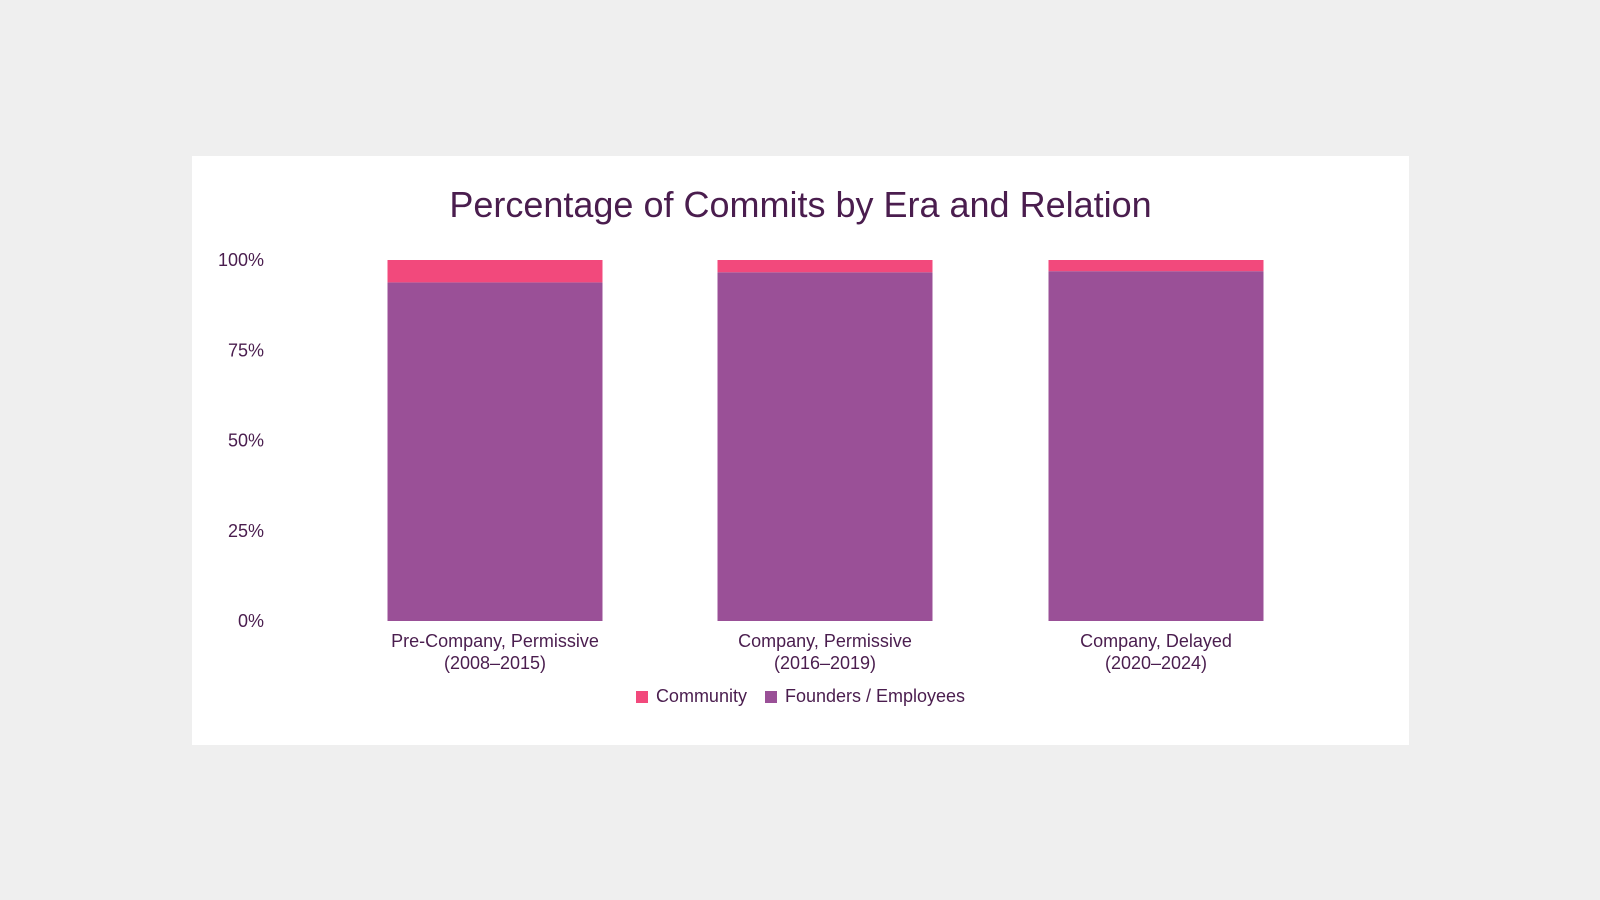 This screenshot has width=1600, height=900. I want to click on y-tick-label: 75%, so click(246, 350).